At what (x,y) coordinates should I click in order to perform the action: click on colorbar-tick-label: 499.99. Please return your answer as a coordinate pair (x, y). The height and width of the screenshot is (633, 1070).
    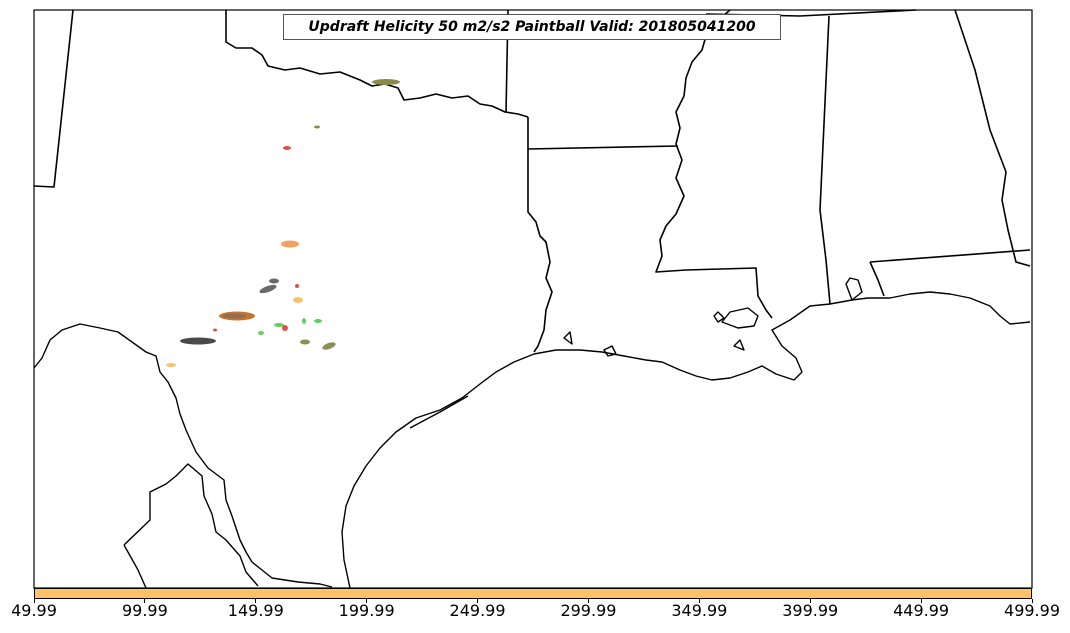
    Looking at the image, I should click on (1032, 610).